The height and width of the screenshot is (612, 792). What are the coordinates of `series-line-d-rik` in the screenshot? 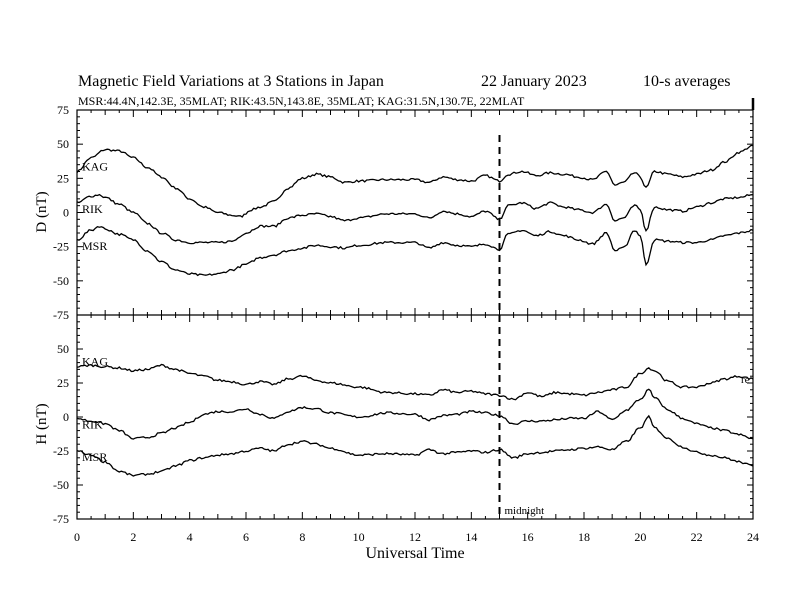 It's located at (415, 219).